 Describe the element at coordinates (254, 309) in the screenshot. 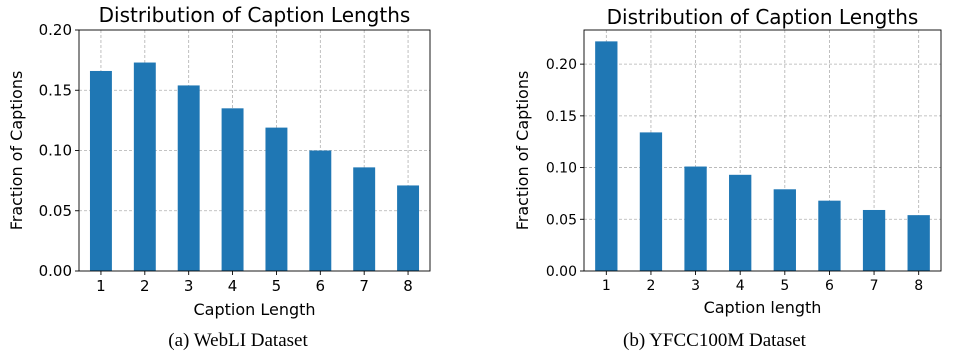

I see `x-axis-label: Caption Length` at that location.